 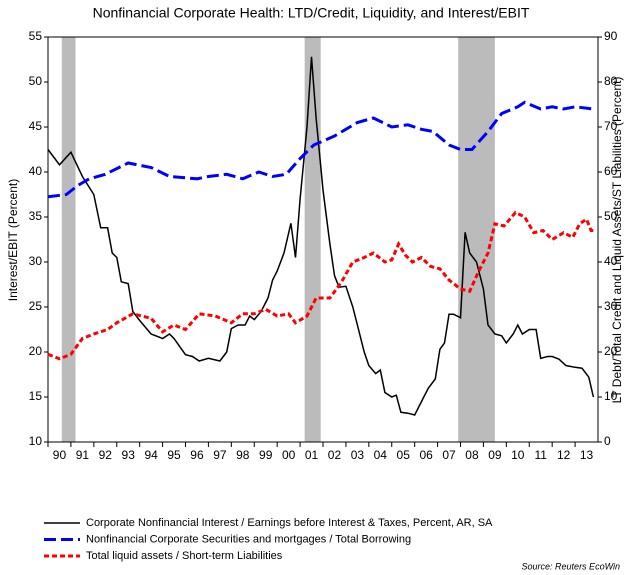 I want to click on y2-tick-label: 0, so click(x=607, y=441).